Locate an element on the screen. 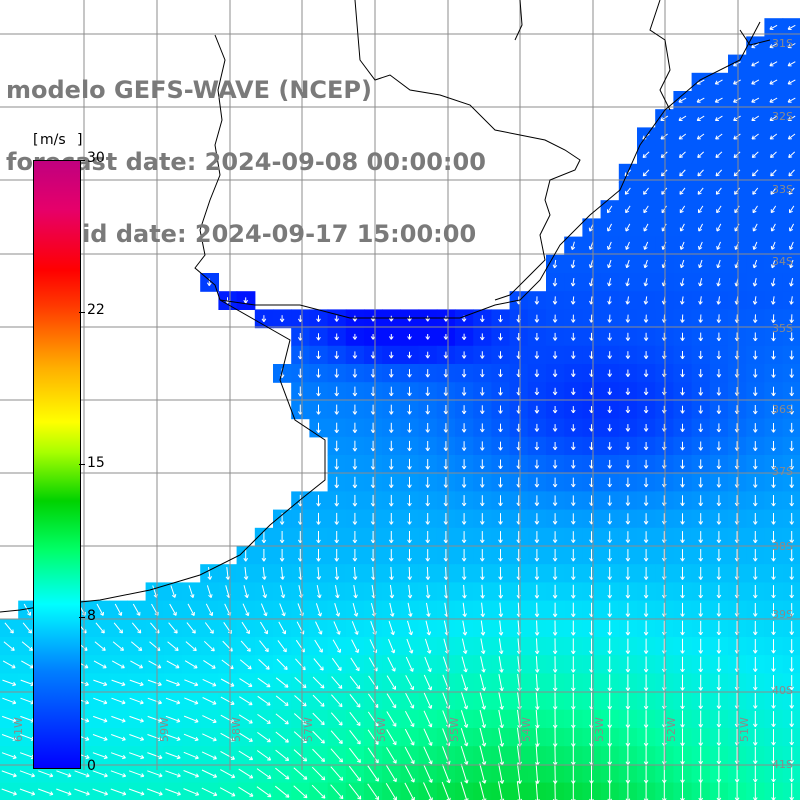  latitude-label: 36S is located at coordinates (782, 409).